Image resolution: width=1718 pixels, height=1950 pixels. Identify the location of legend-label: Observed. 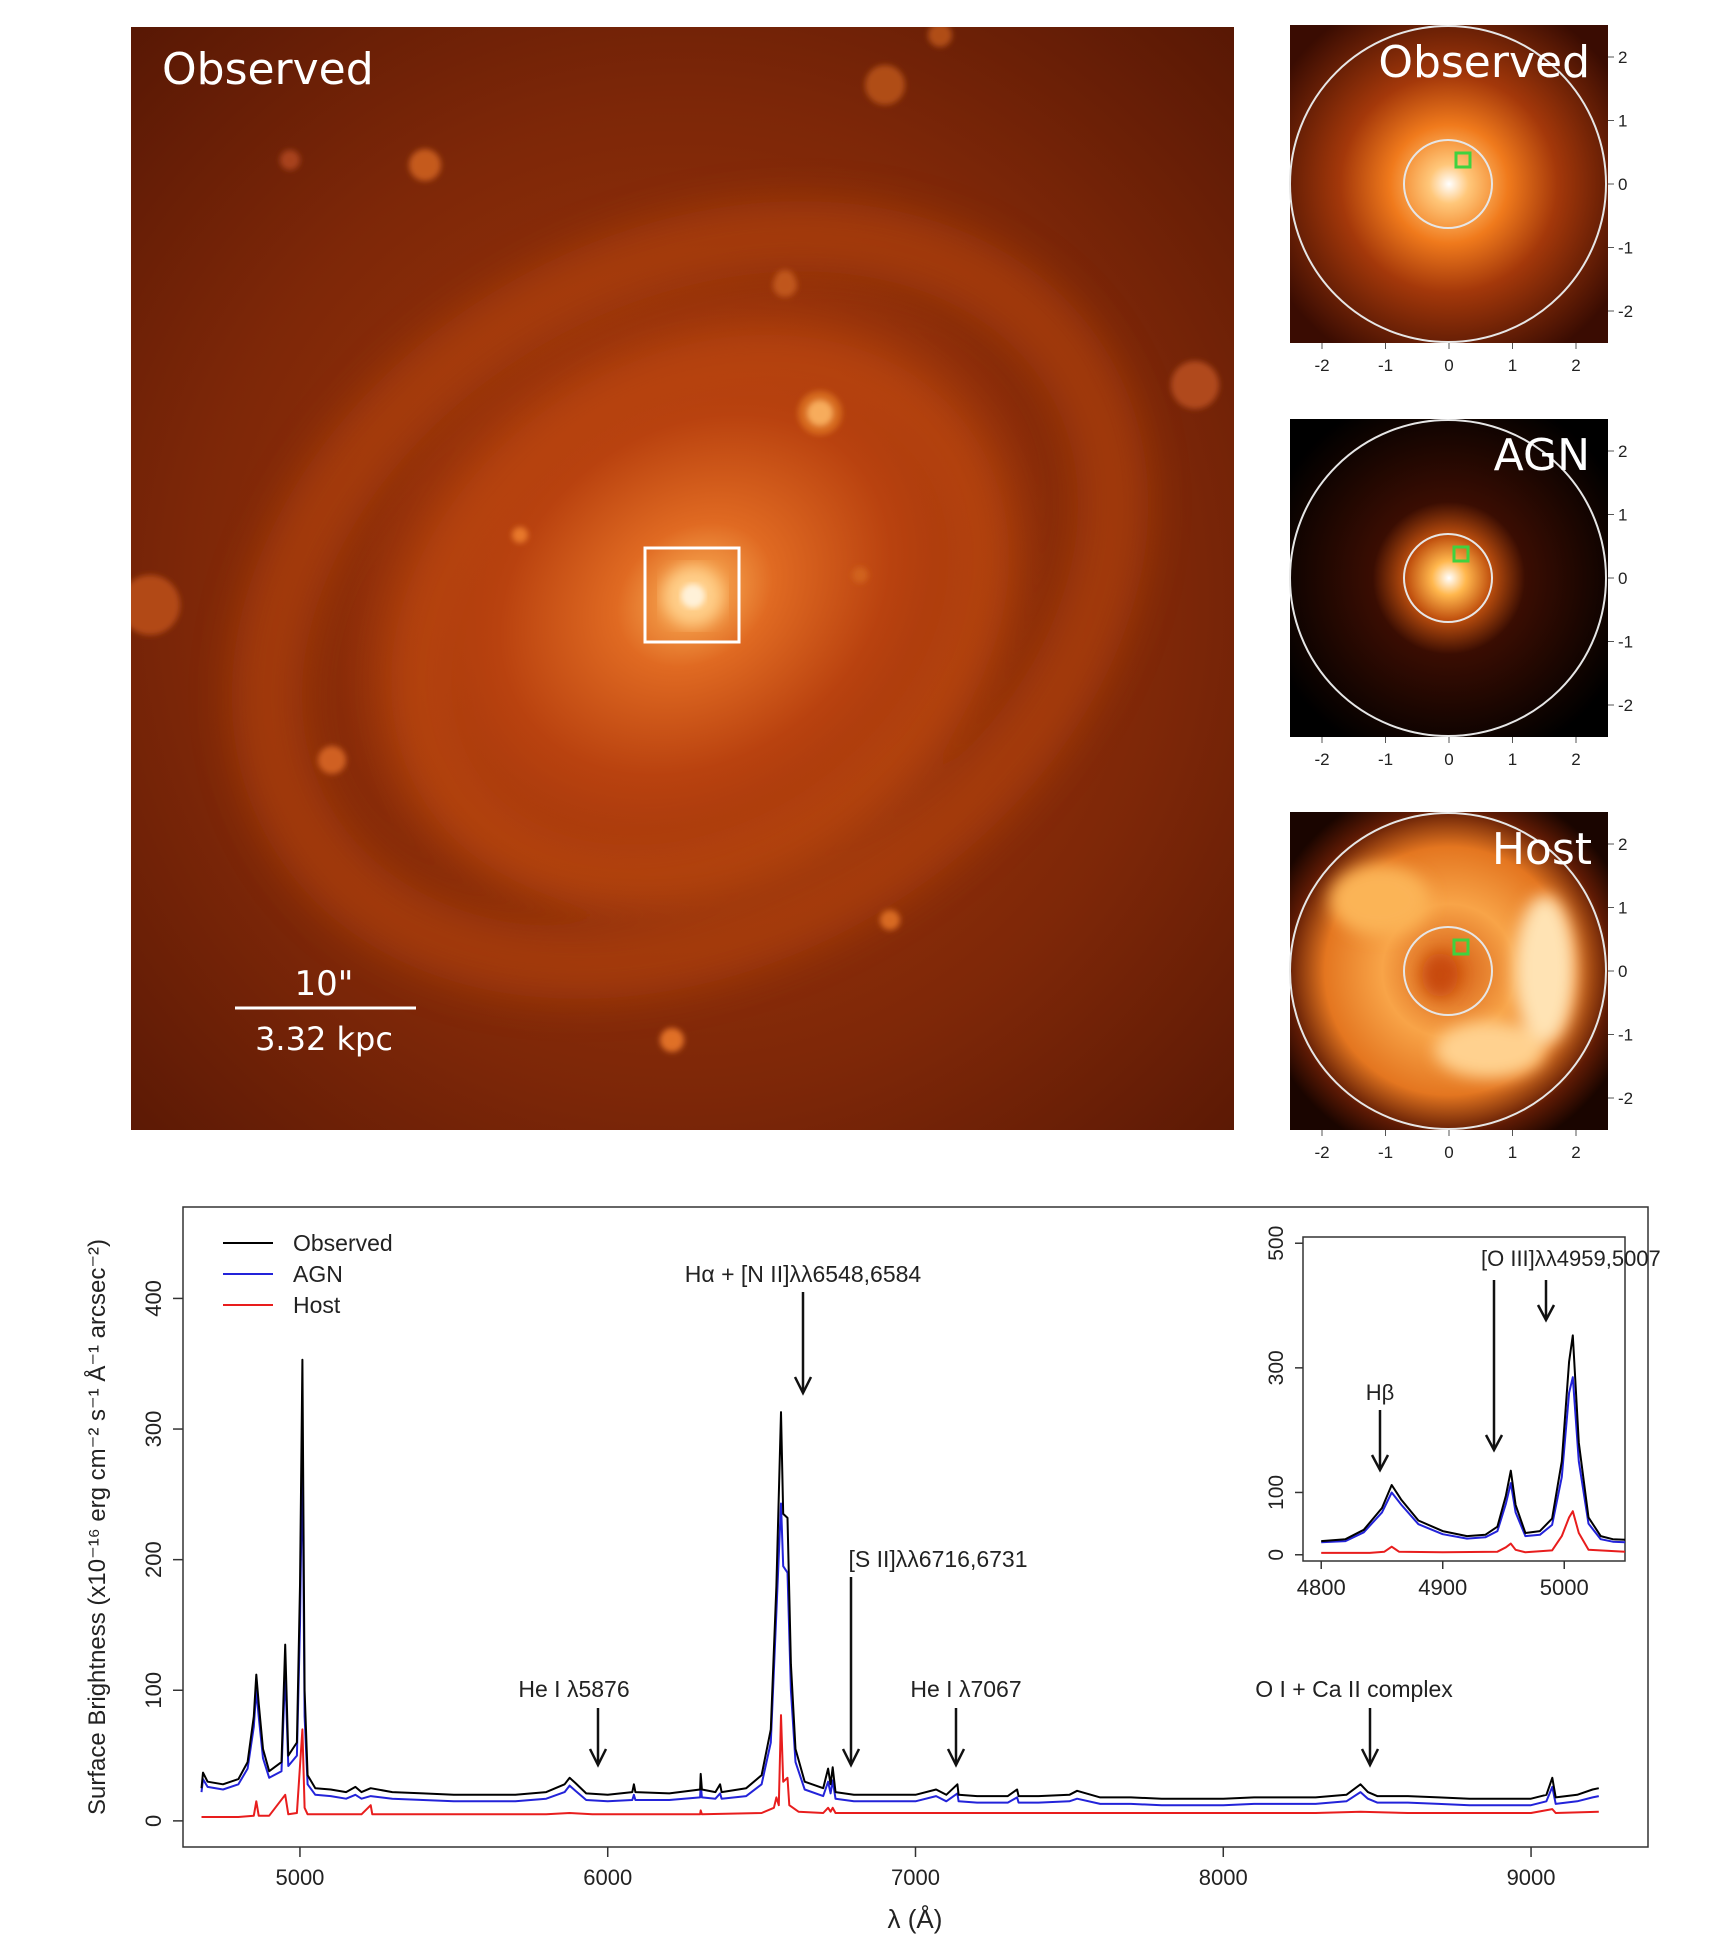
(343, 1243).